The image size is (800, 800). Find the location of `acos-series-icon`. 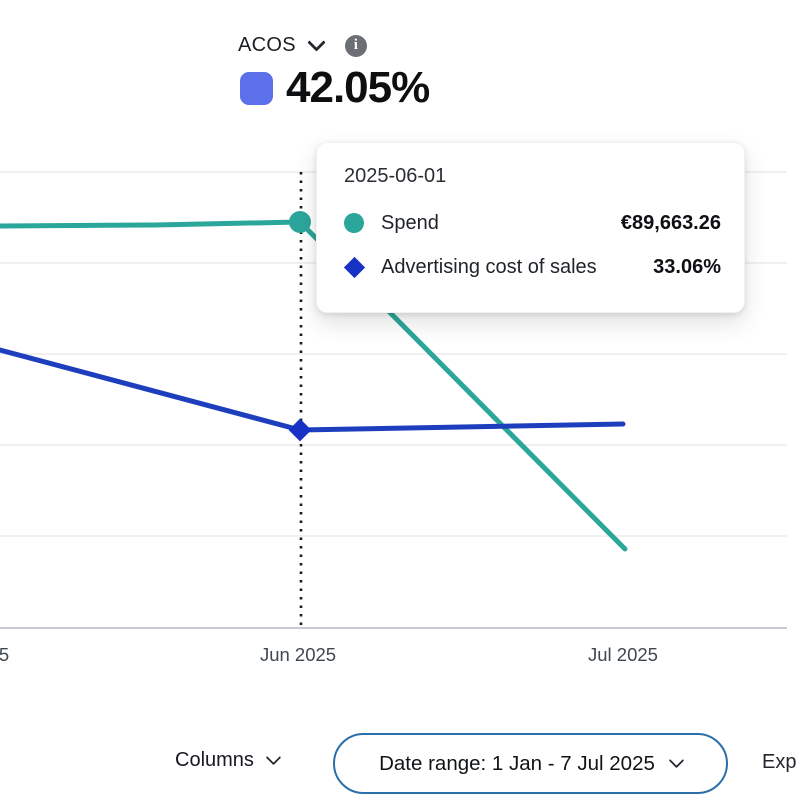

acos-series-icon is located at coordinates (354, 267).